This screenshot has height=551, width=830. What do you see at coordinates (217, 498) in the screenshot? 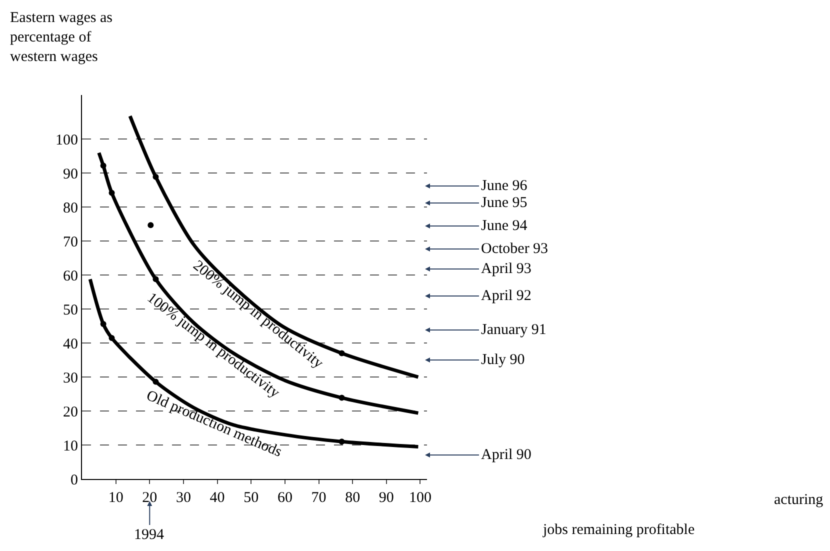
I see `x-tick-label: 40` at bounding box center [217, 498].